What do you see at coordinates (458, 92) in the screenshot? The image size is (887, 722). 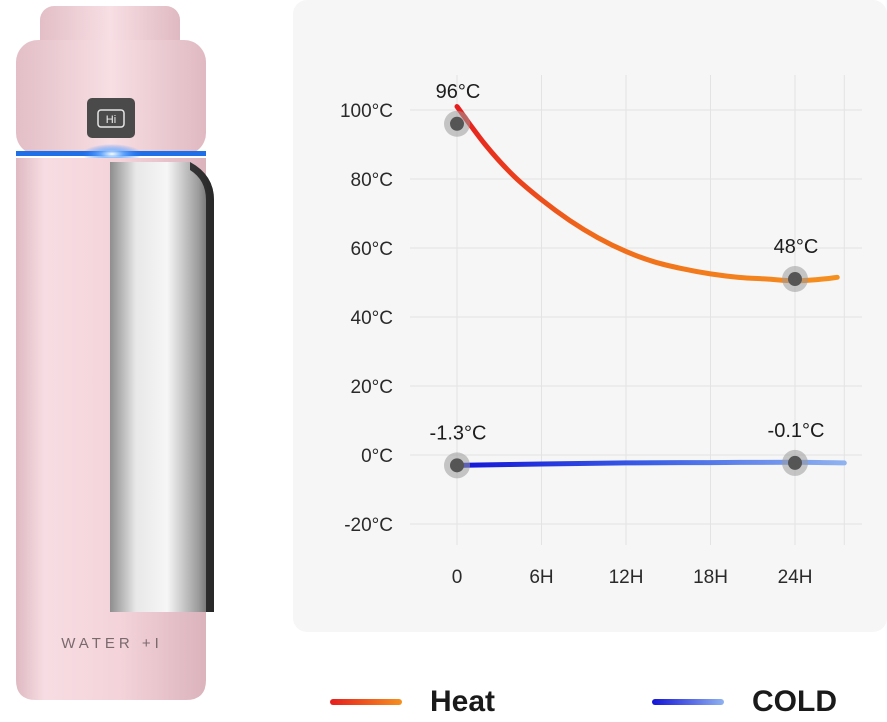 I see `data-label-heat: 96°C` at bounding box center [458, 92].